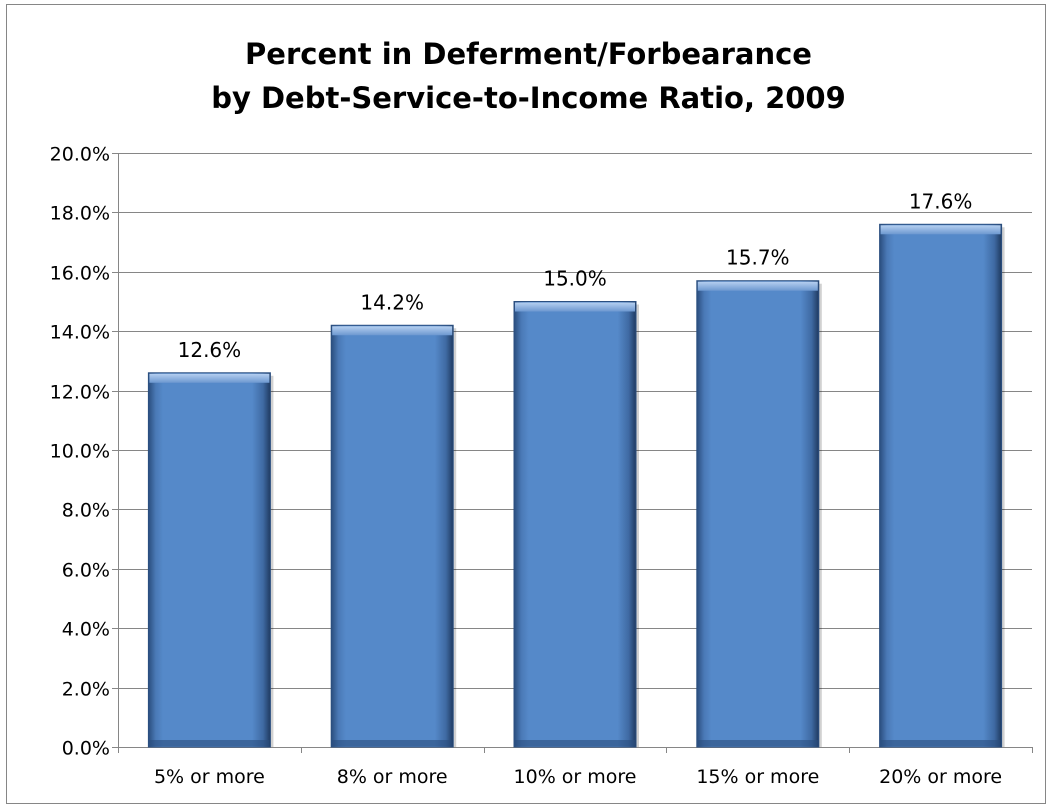 This screenshot has height=810, width=1057. Describe the element at coordinates (210, 350) in the screenshot. I see `data-label: 12.6%` at that location.